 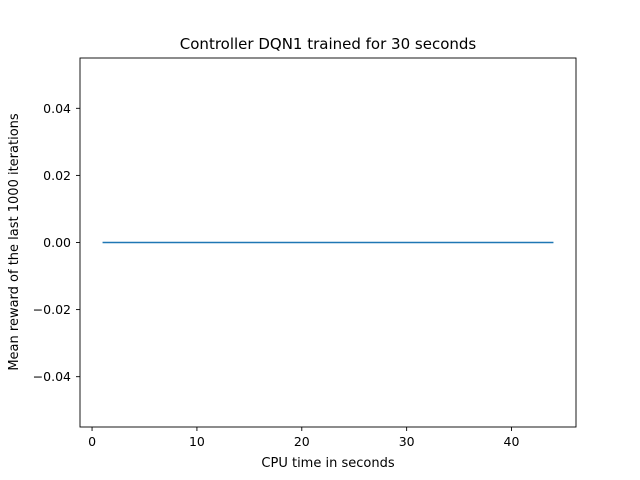 What do you see at coordinates (57, 175) in the screenshot?
I see `y-tick-label: 0.02` at bounding box center [57, 175].